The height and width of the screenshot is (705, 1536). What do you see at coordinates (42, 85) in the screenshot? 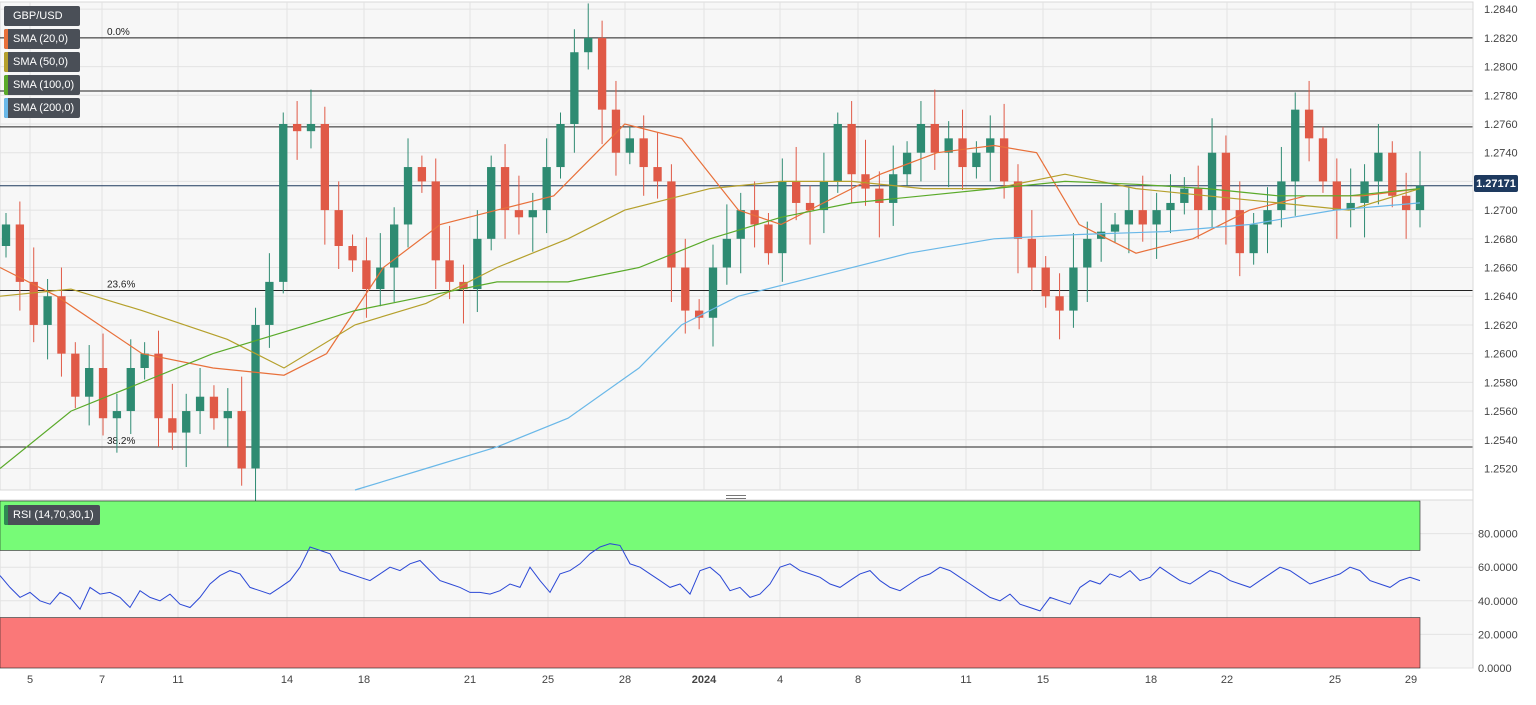
I see `legend-item-sma100: SMA (100,0)` at bounding box center [42, 85].